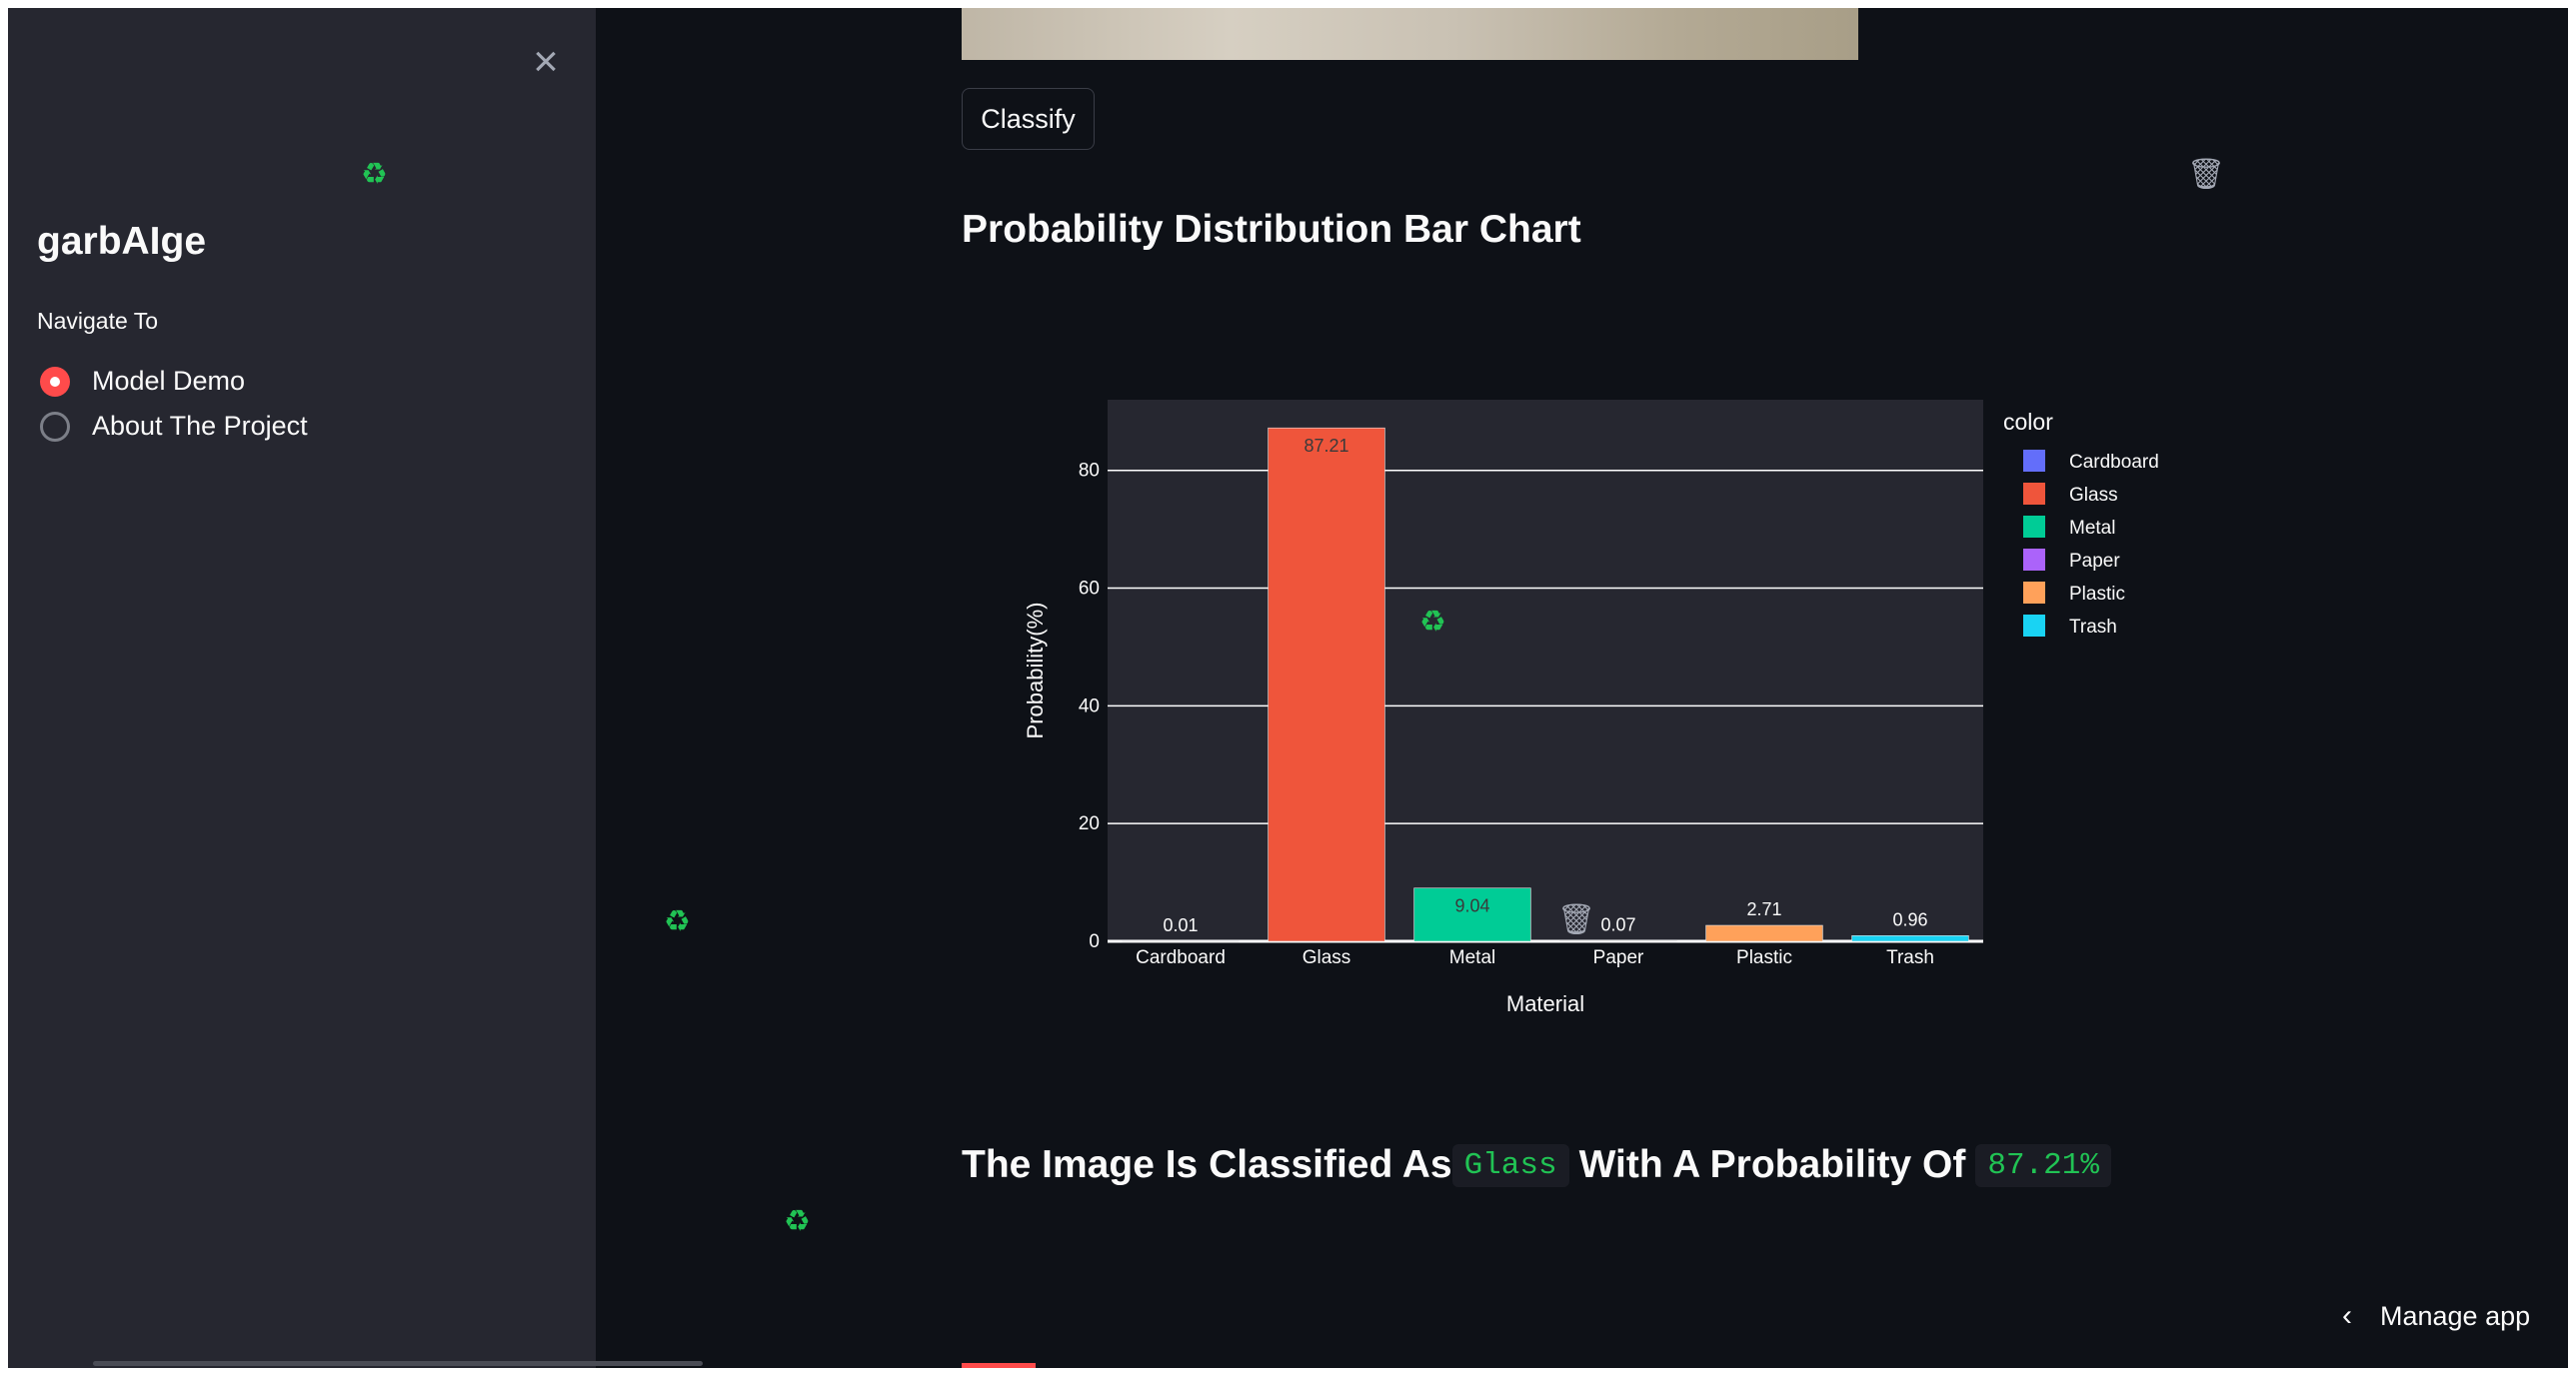 The image size is (2576, 1376). I want to click on x-tick-label: Glass, so click(1326, 957).